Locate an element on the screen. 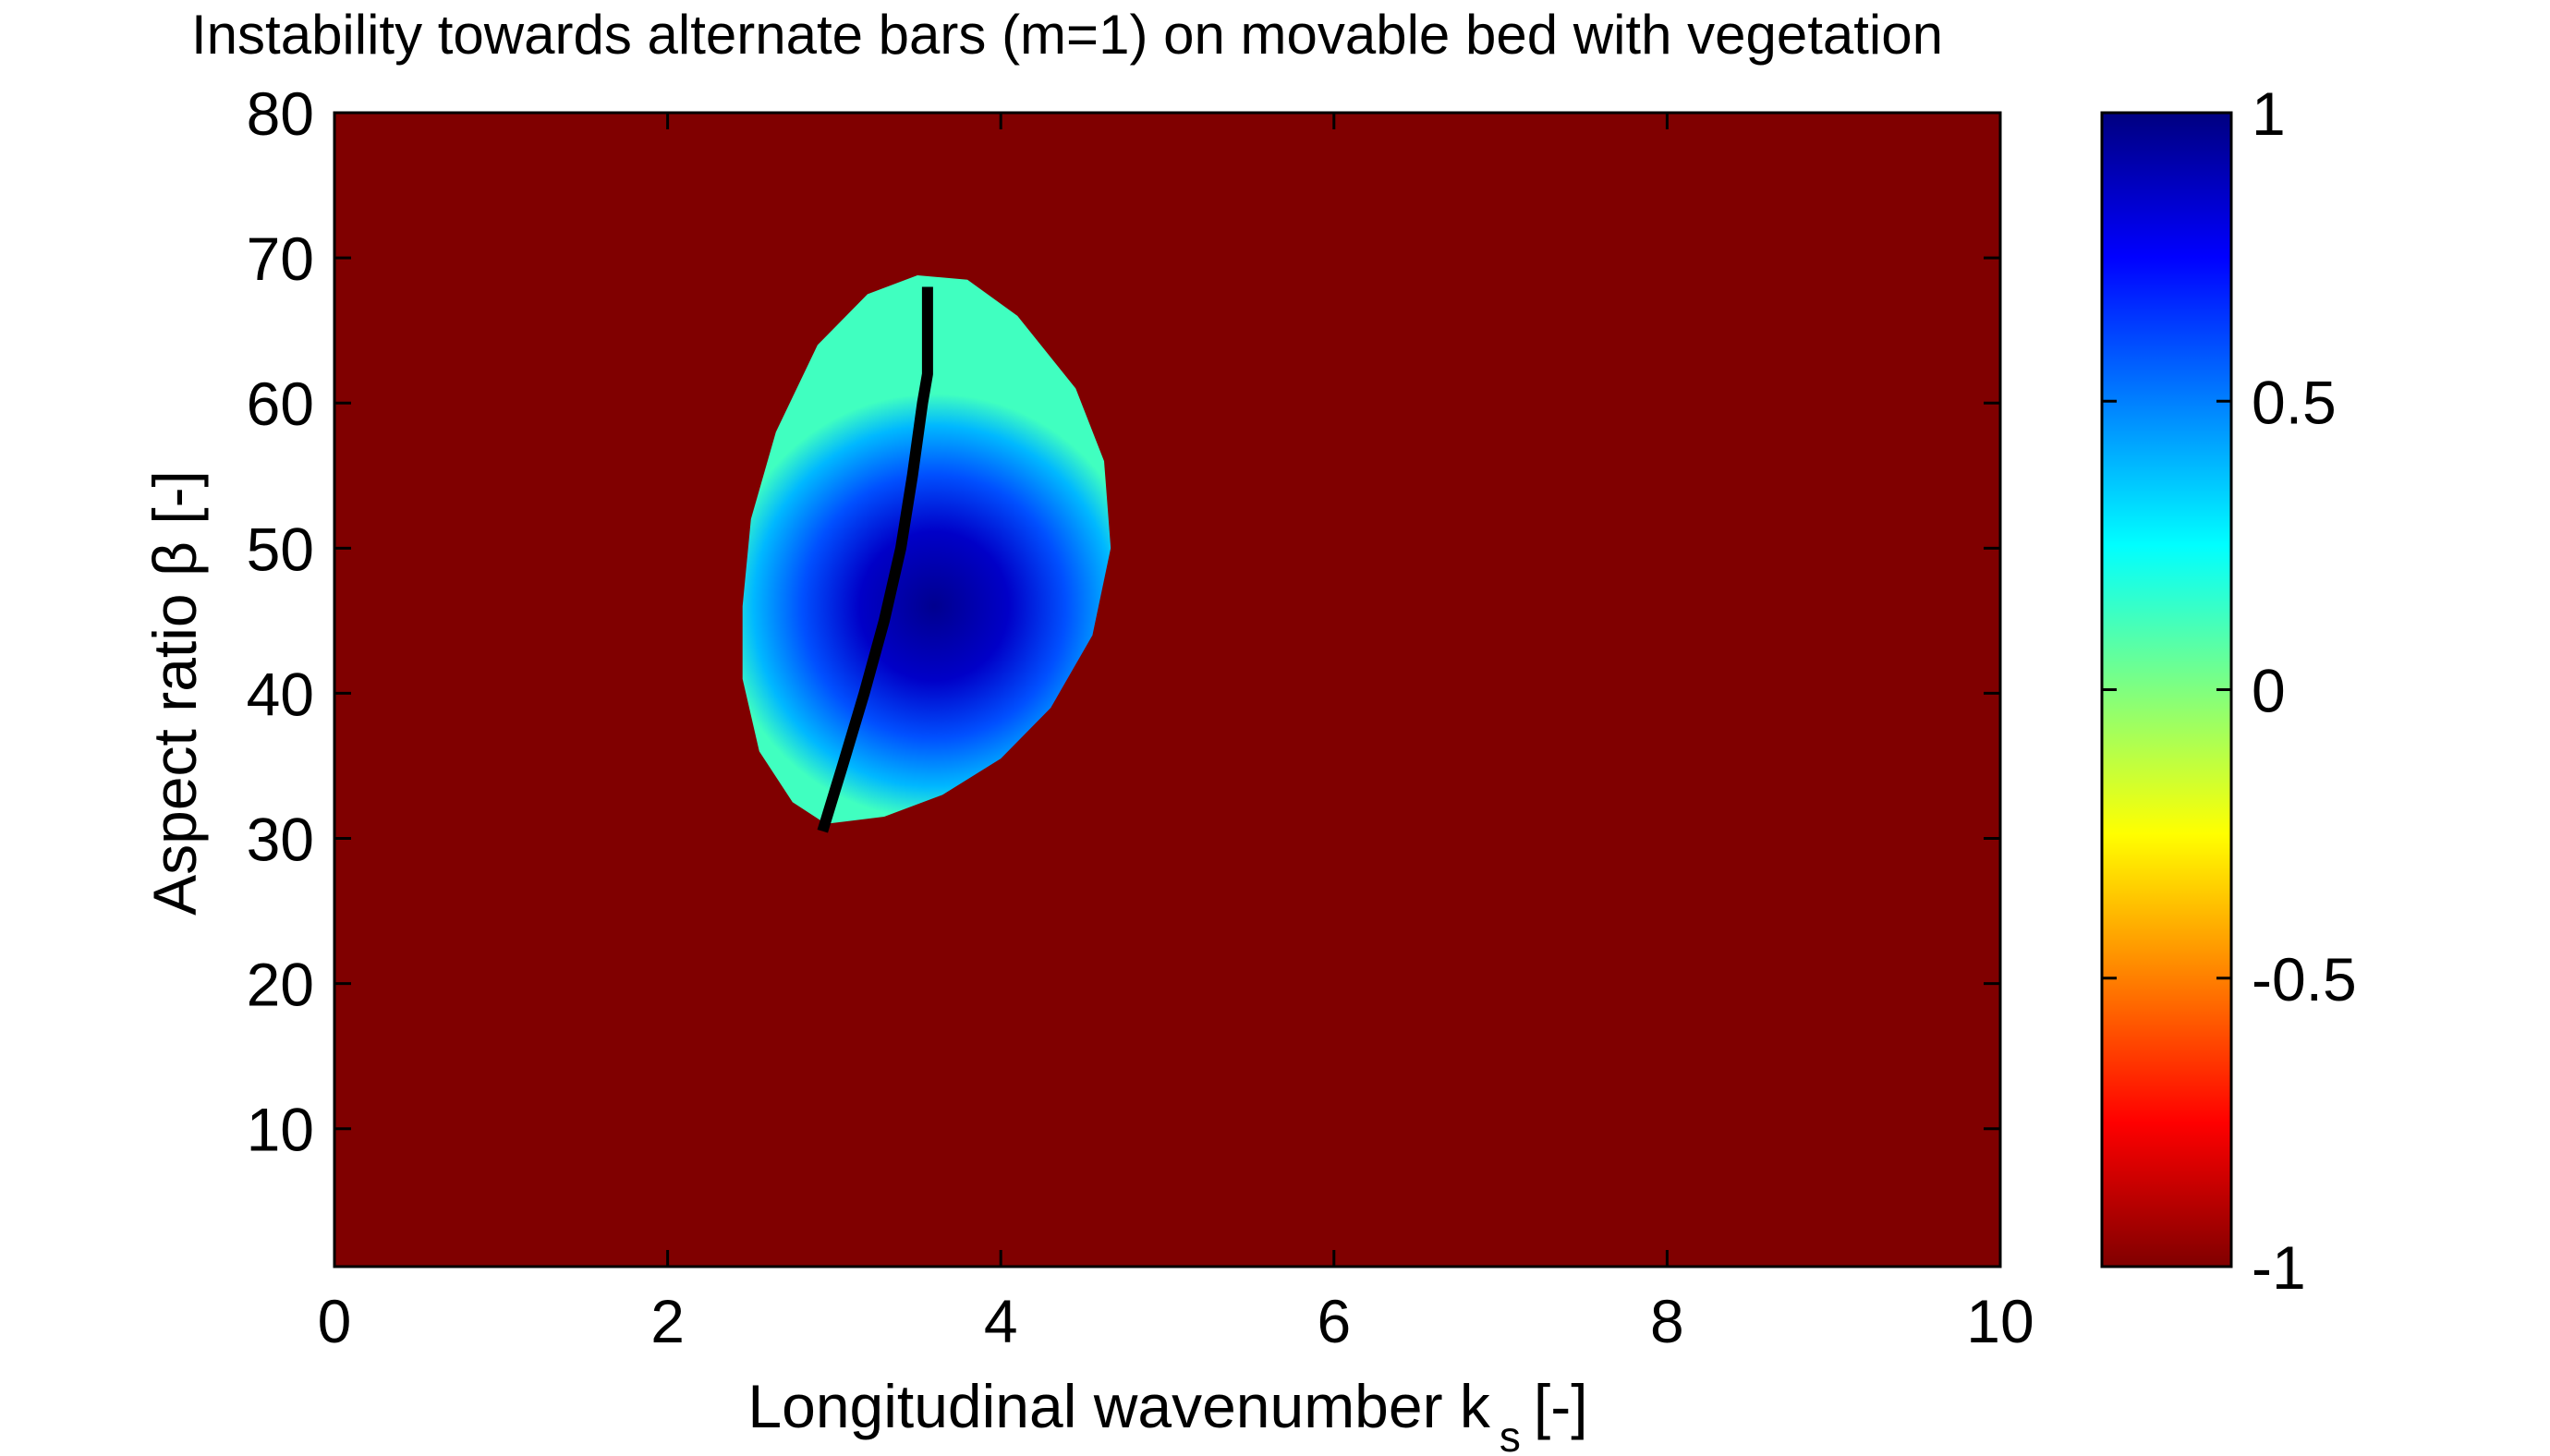 Image resolution: width=2550 pixels, height=1456 pixels. x-tick-label: 10 is located at coordinates (2000, 1321).